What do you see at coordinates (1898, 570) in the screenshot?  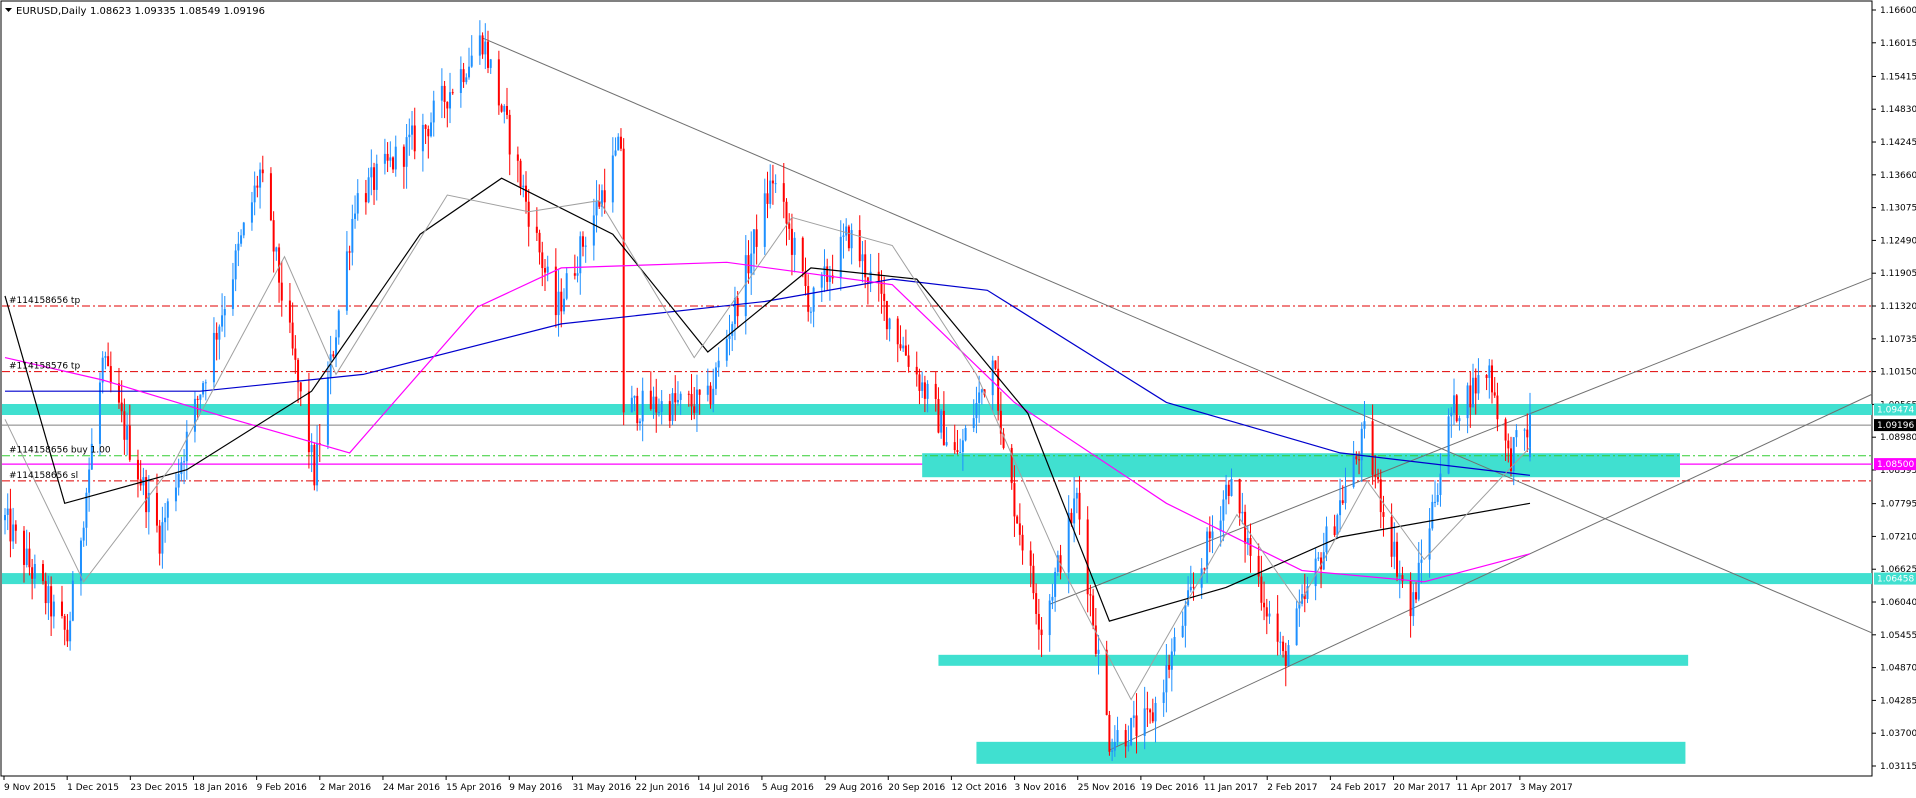 I see `y-tick-label: 1.06625` at bounding box center [1898, 570].